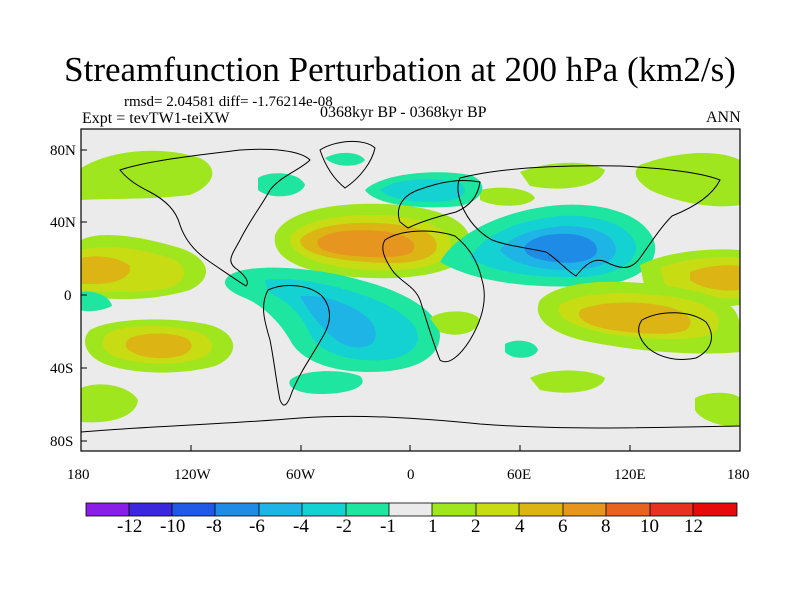  Describe the element at coordinates (257, 526) in the screenshot. I see `colorbar-label: -6` at that location.